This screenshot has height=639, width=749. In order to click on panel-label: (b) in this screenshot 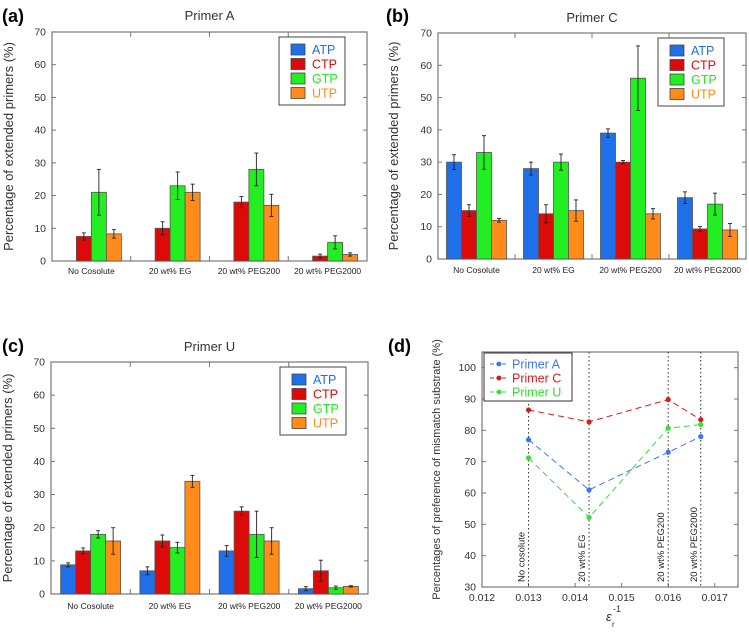, I will do `click(397, 16)`.